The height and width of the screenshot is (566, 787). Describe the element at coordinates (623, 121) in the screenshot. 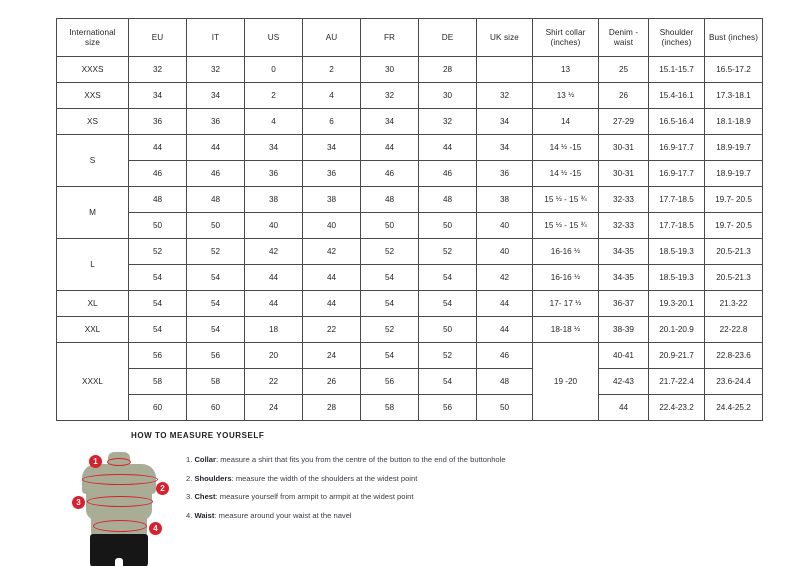

I see `cell-denim: 27-29` at that location.